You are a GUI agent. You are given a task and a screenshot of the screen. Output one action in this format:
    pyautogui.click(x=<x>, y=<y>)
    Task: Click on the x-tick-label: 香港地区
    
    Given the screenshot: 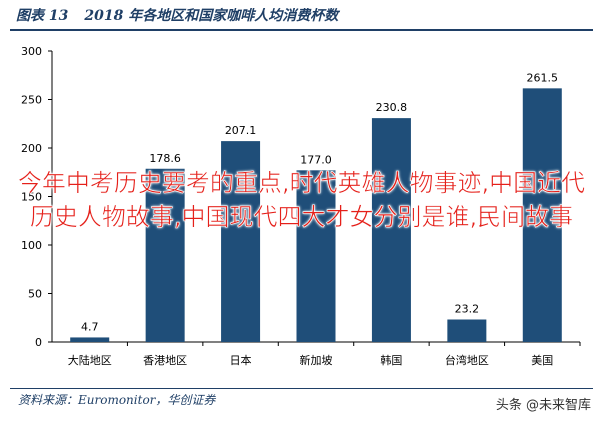 What is the action you would take?
    pyautogui.click(x=165, y=360)
    